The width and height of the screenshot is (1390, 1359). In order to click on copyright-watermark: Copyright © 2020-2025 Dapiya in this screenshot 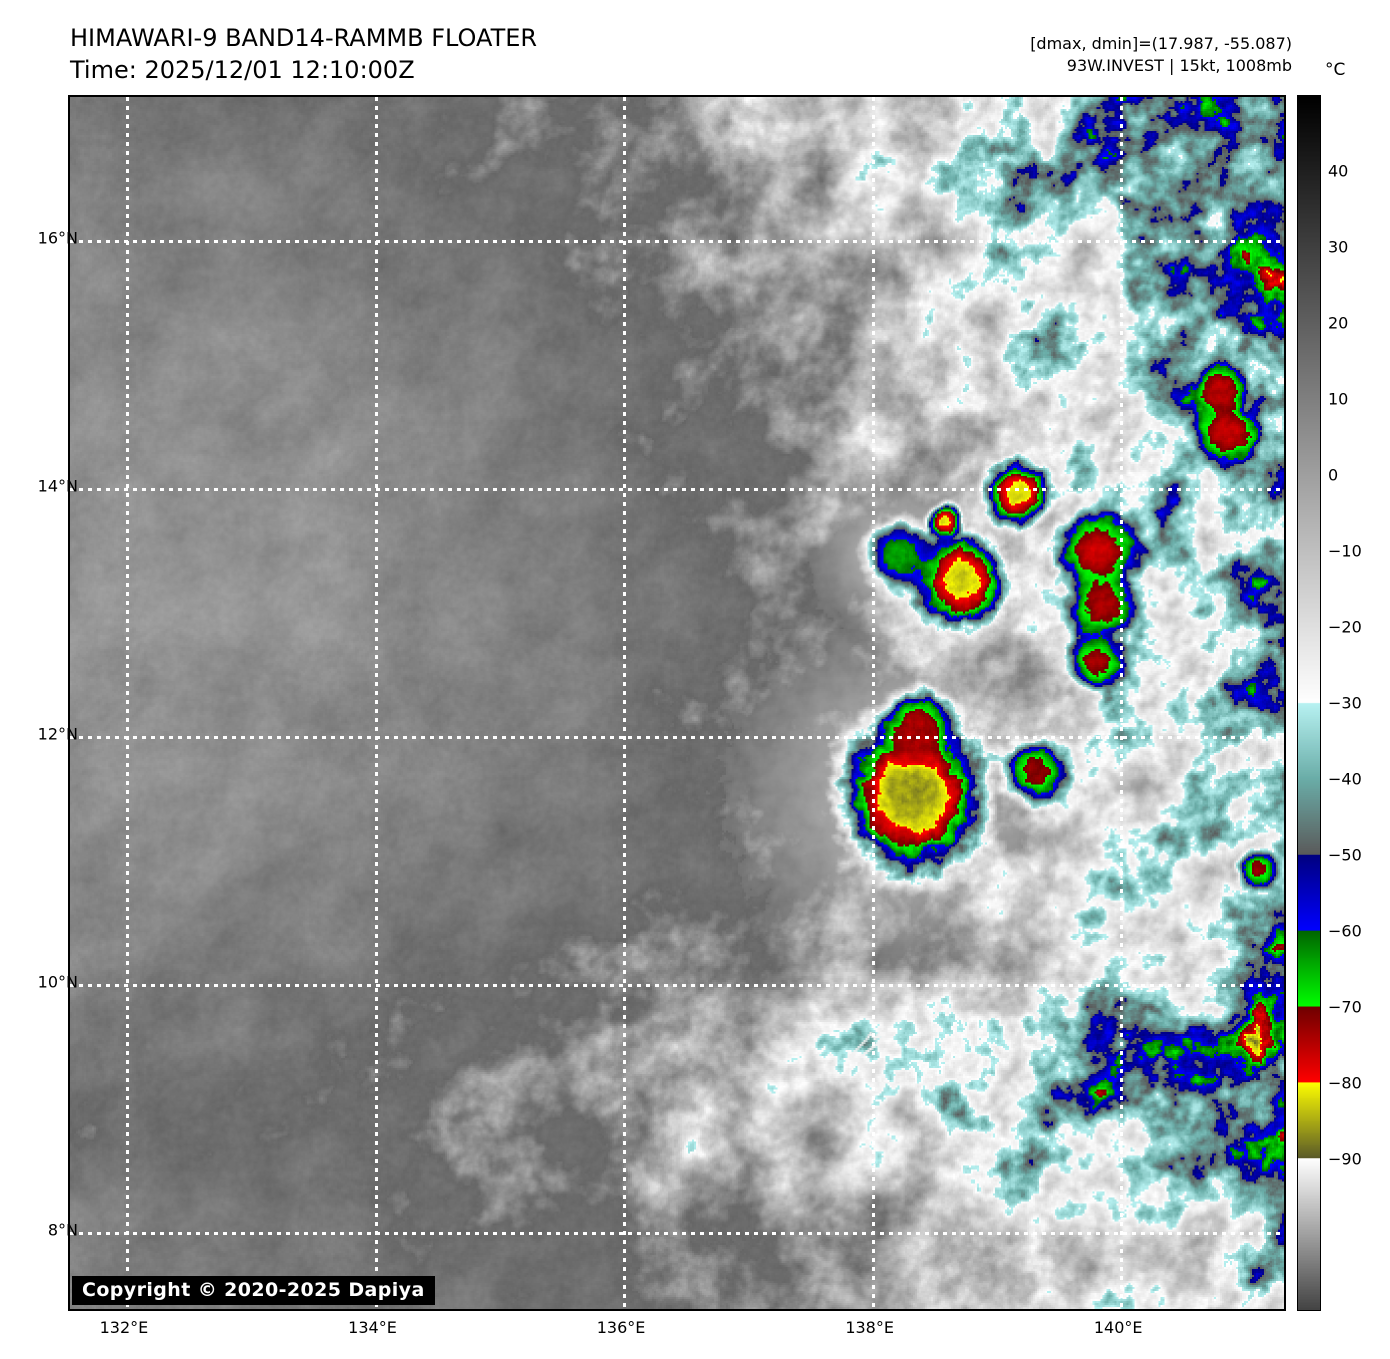, I will do `click(253, 1290)`.